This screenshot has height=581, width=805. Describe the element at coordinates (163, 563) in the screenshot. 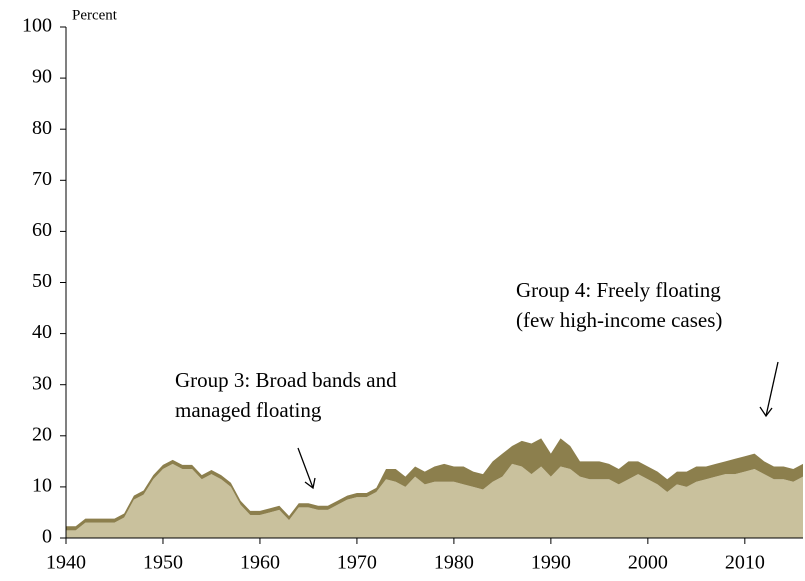

I see `x-tick-label: 1950` at that location.